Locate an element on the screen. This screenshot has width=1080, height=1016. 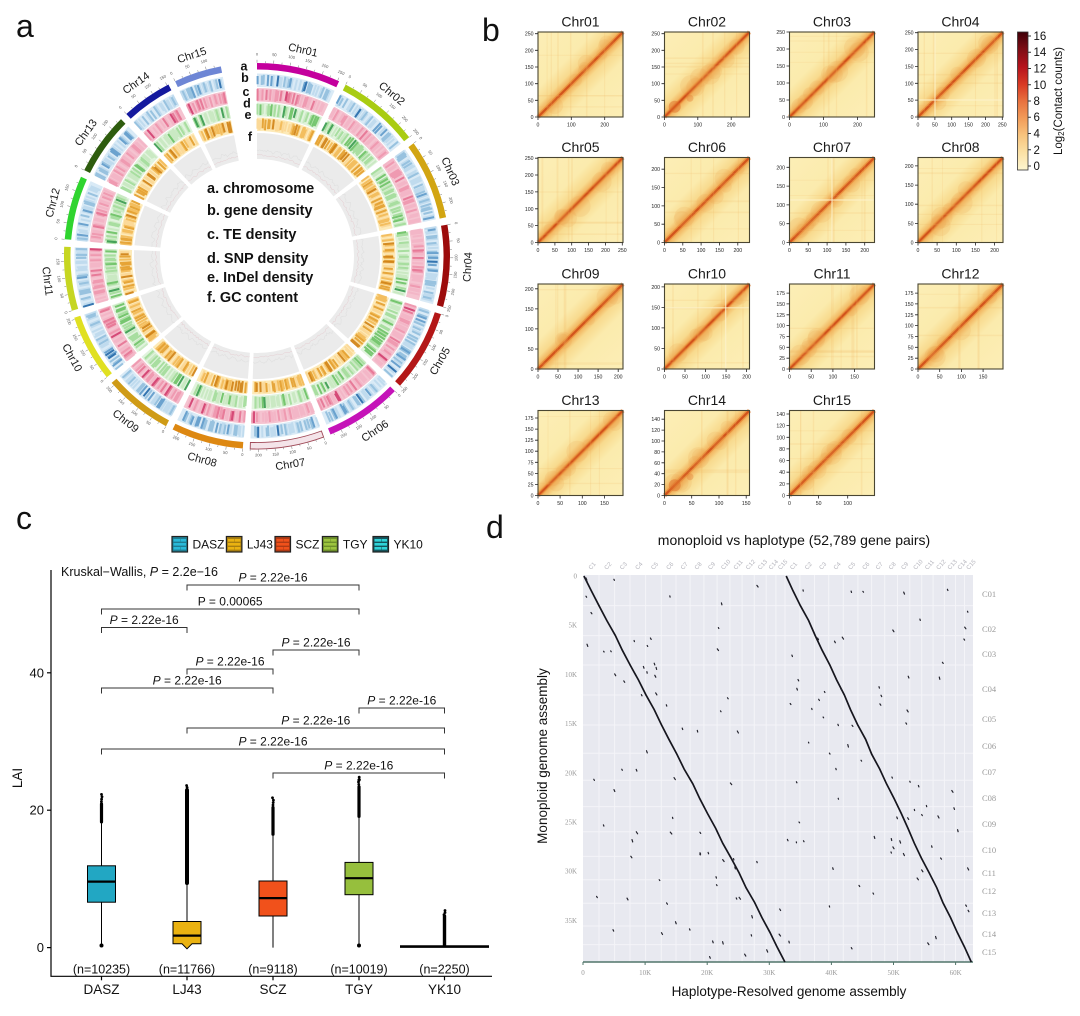
svg-text: C06 is located at coordinates (989, 746).